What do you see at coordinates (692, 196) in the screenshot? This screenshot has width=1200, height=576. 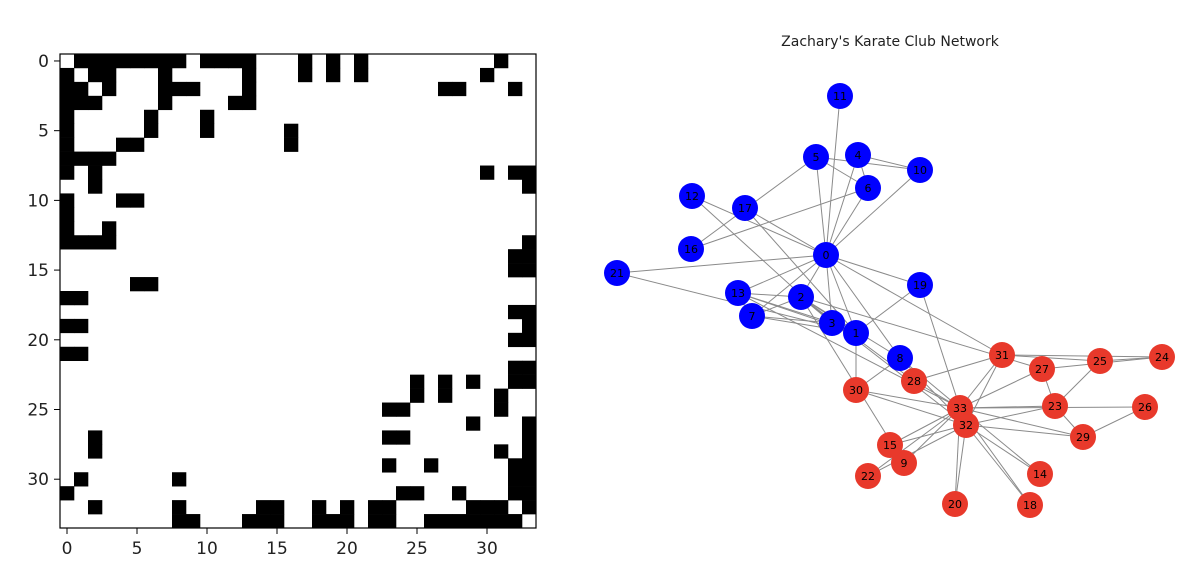 I see `node-label: 12` at bounding box center [692, 196].